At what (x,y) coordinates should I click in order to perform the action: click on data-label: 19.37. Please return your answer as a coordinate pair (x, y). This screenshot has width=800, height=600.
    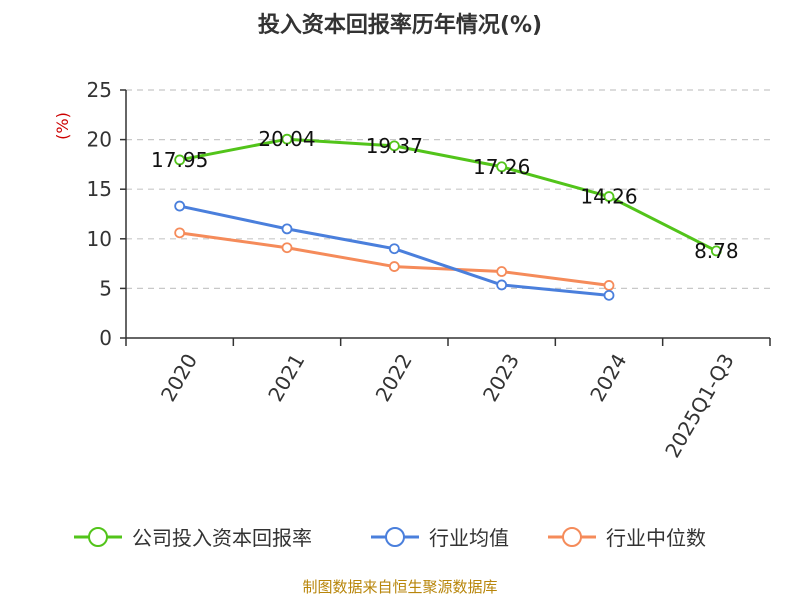
    Looking at the image, I should click on (394, 146).